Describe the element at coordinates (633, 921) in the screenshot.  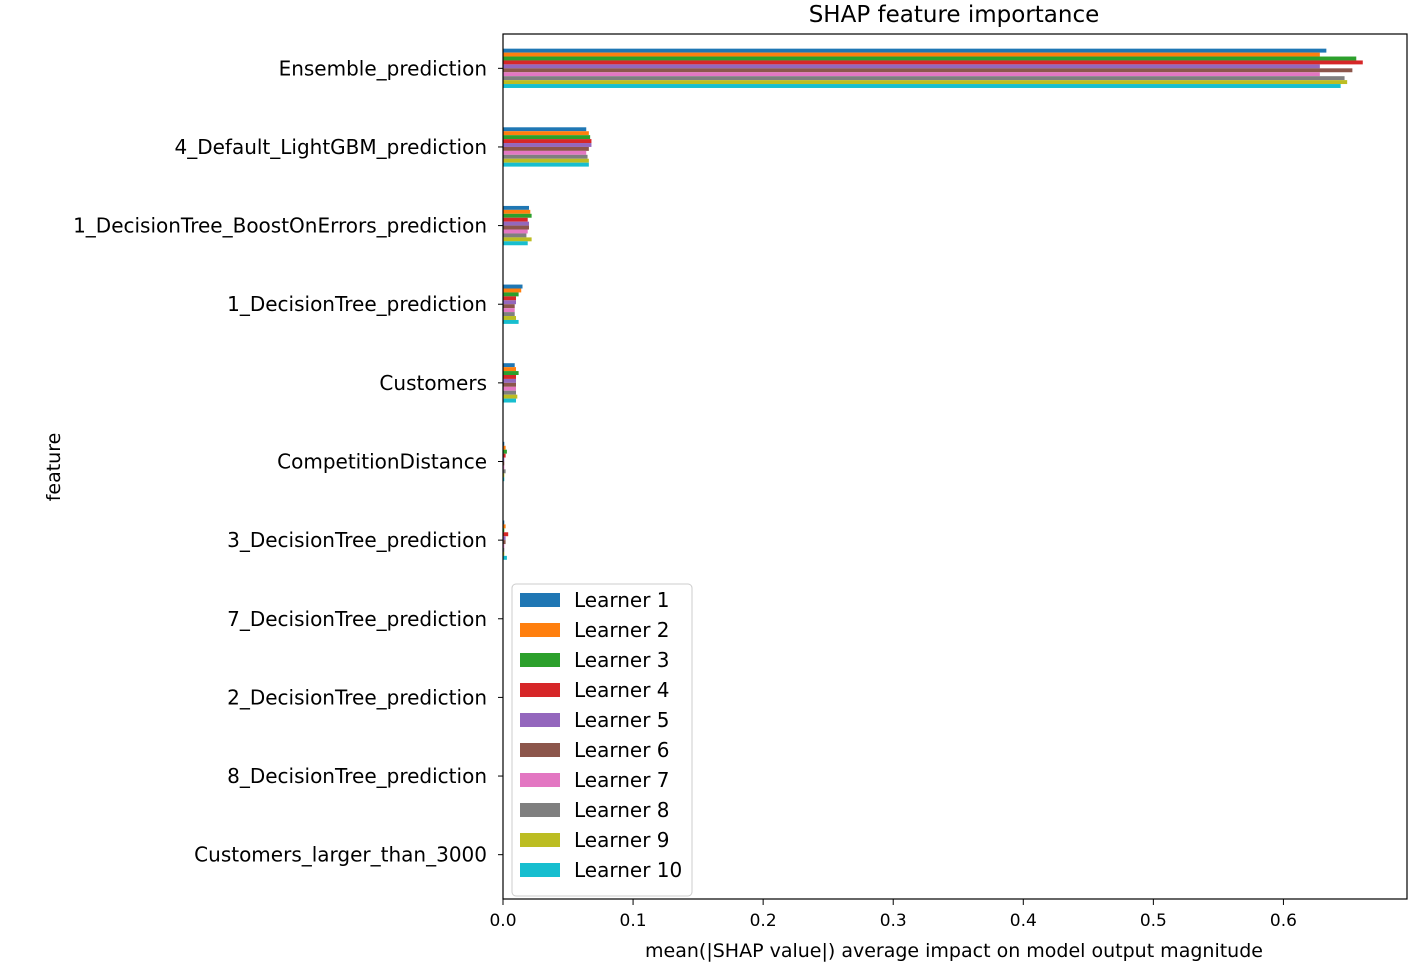
I see `x-tick-label: 0.1` at that location.